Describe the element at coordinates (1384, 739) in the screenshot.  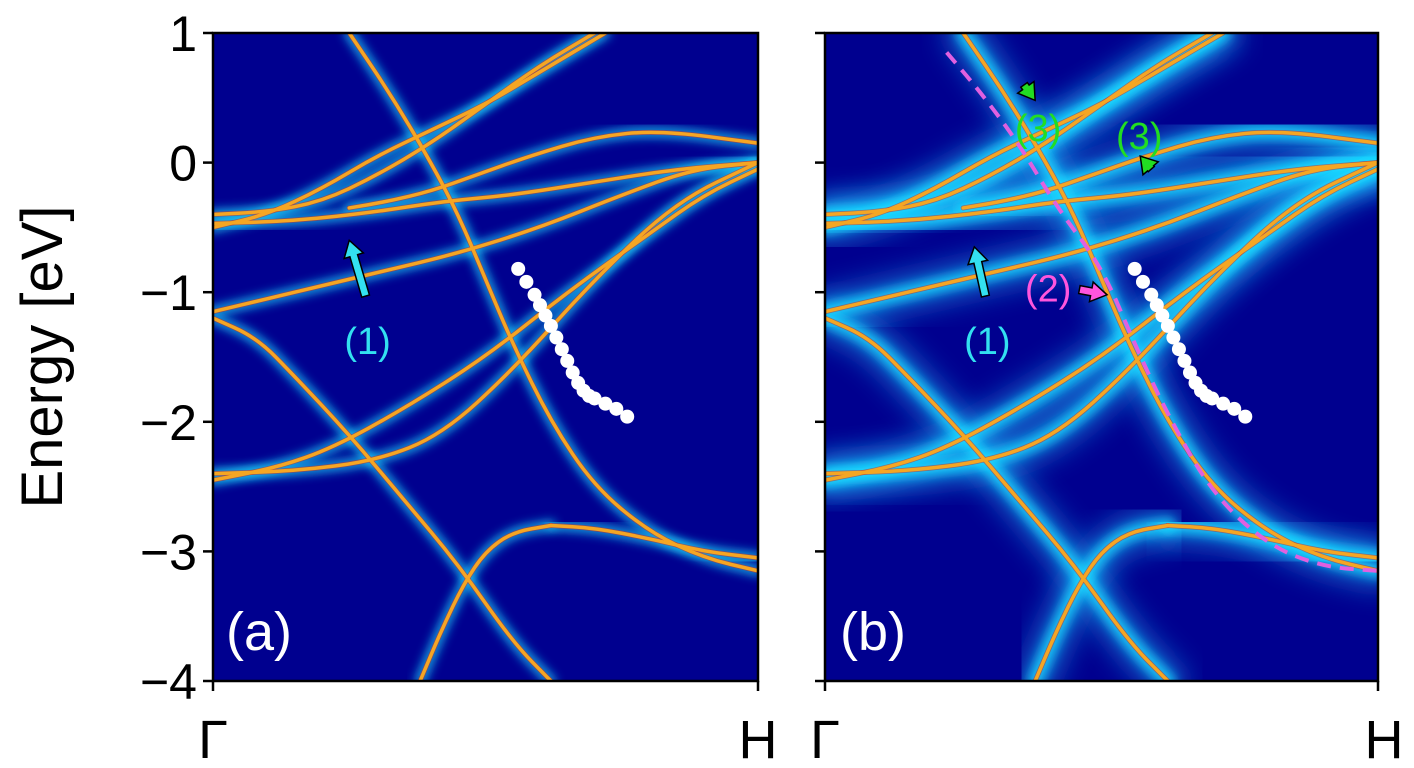
I see `panel-b-xtick-h: H` at that location.